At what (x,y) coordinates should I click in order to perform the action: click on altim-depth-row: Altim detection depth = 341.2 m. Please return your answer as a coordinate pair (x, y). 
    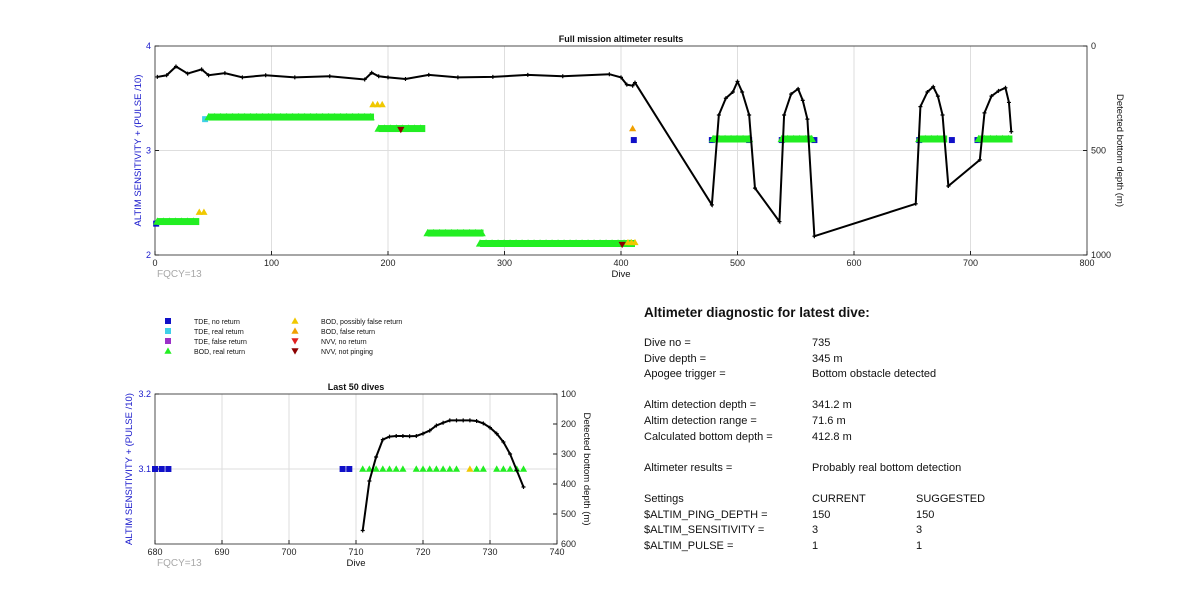
    Looking at the image, I should click on (904, 406).